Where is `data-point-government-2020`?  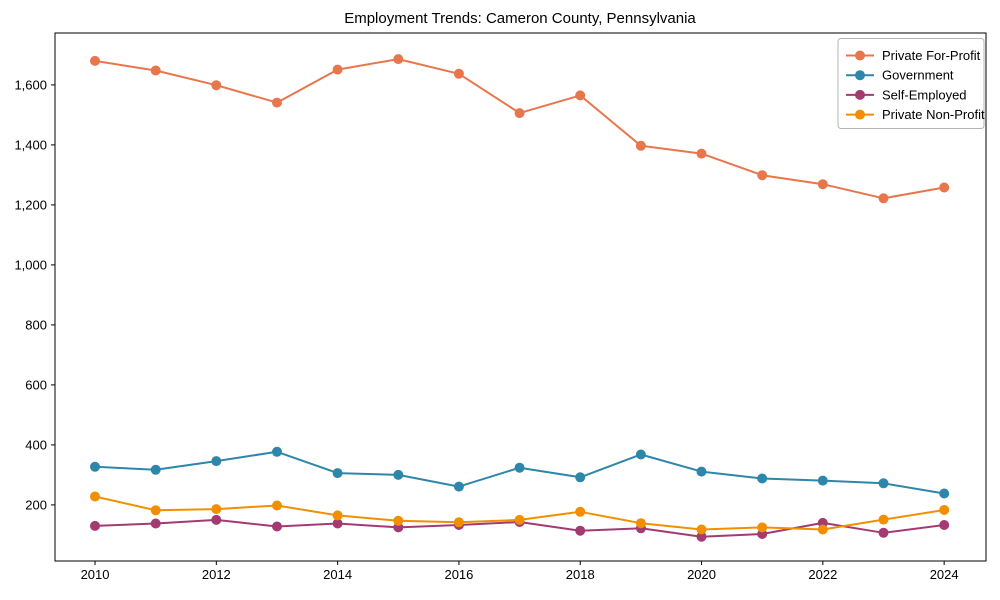
data-point-government-2020 is located at coordinates (701, 471).